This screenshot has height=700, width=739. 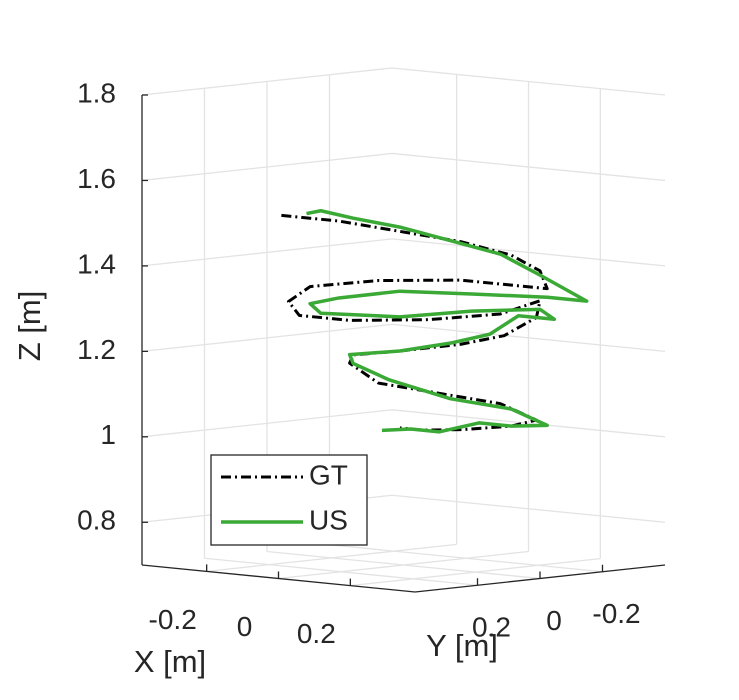 What do you see at coordinates (96, 520) in the screenshot?
I see `z-tick-label: 0.8` at bounding box center [96, 520].